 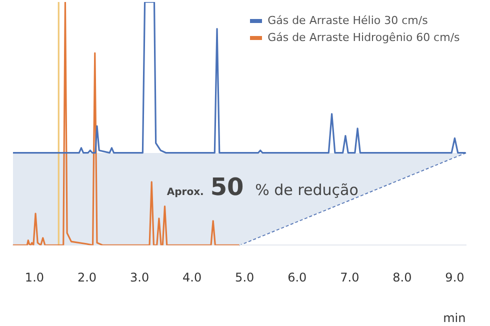 I want to click on x-tick-label: 8.0, so click(x=402, y=277).